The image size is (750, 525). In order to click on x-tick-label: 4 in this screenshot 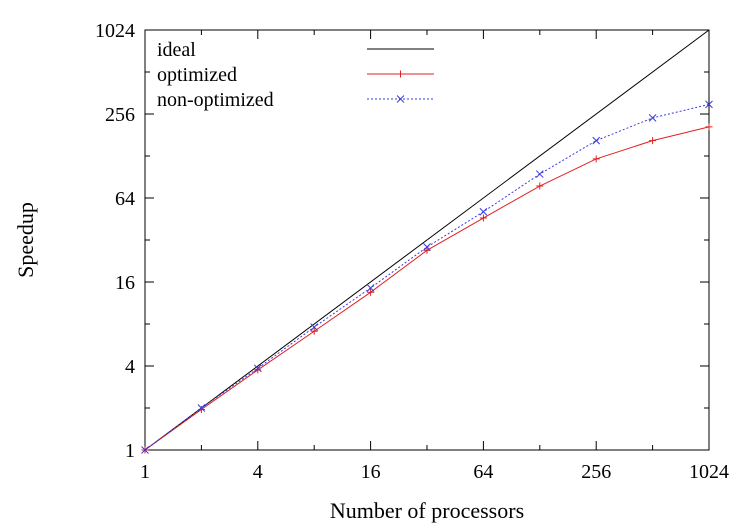, I will do `click(258, 472)`.